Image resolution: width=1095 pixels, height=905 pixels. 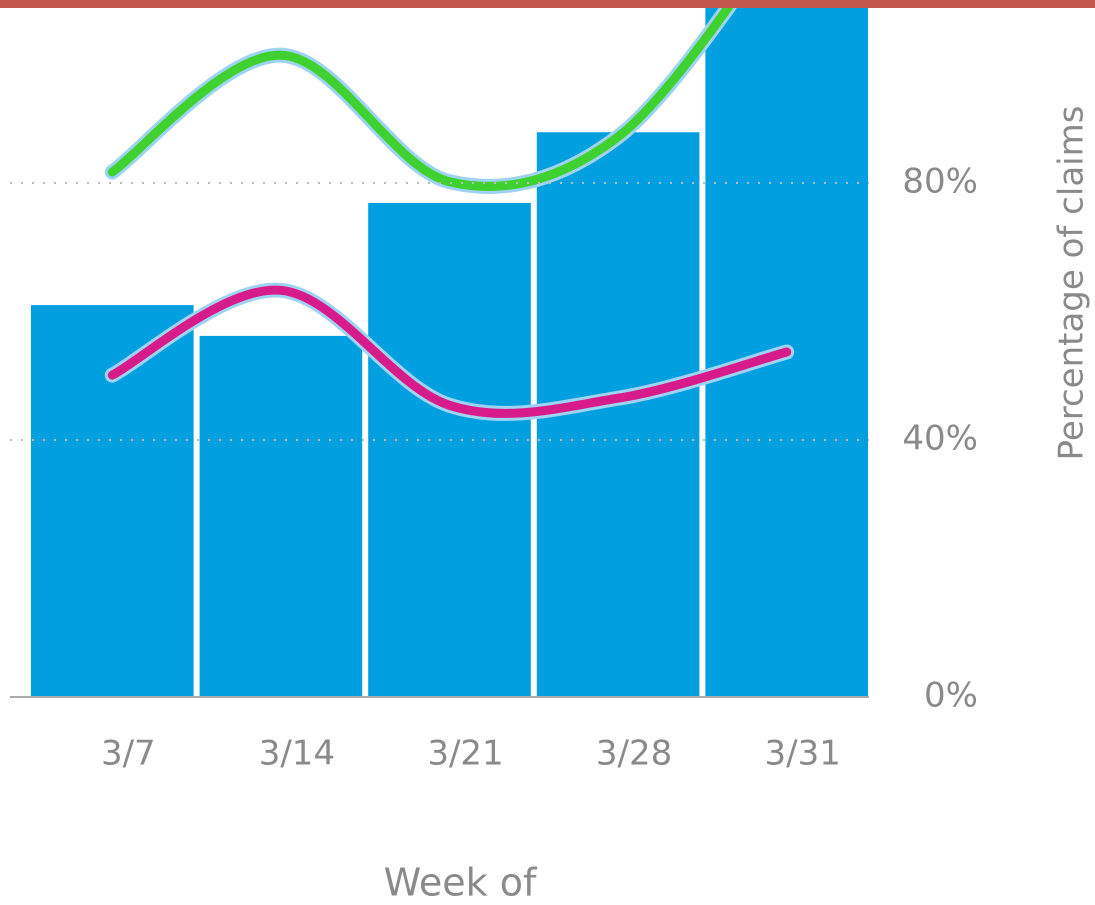 What do you see at coordinates (940, 182) in the screenshot?
I see `y-tick-label: 80%` at bounding box center [940, 182].